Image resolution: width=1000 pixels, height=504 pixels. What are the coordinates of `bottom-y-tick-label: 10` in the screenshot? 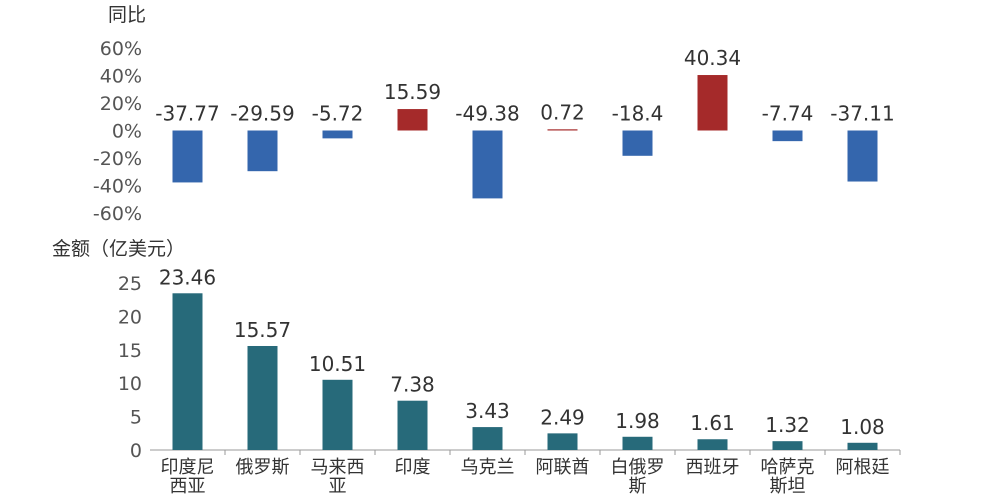 It's located at (130, 384).